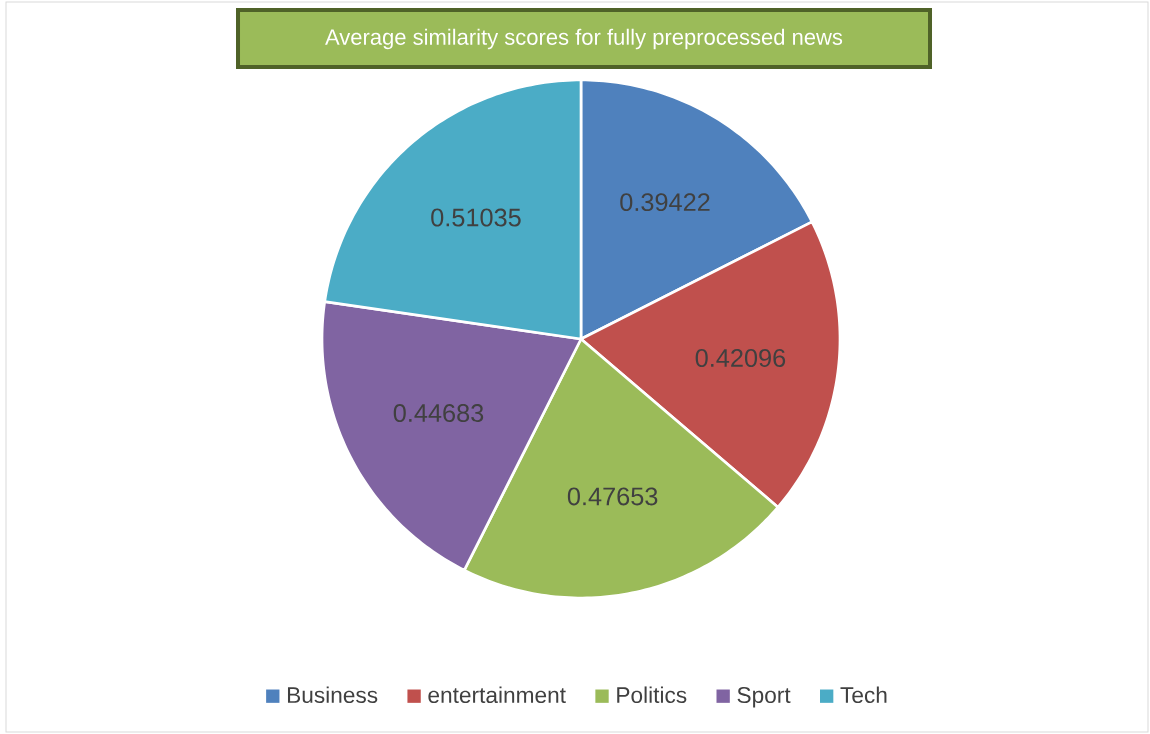 This screenshot has width=1150, height=734. Describe the element at coordinates (665, 202) in the screenshot. I see `data-label: 0.39422` at that location.